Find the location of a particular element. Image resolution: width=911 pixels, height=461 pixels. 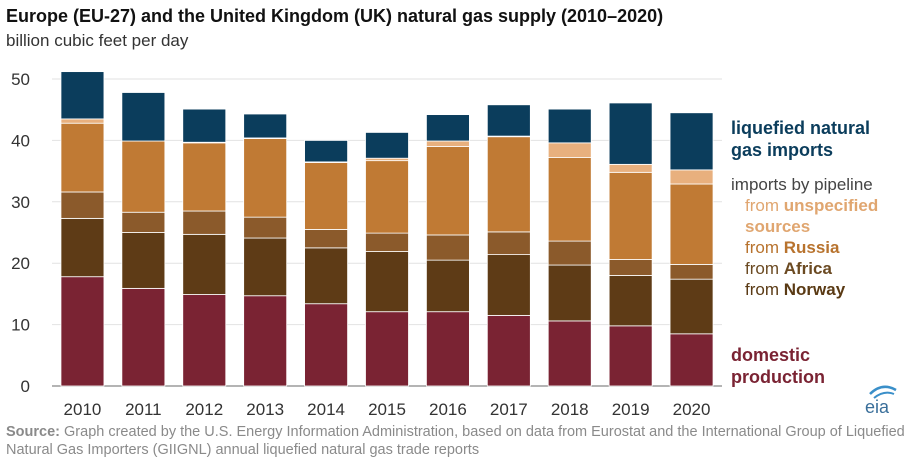

legend-unspecified-2: sources is located at coordinates (804, 226).